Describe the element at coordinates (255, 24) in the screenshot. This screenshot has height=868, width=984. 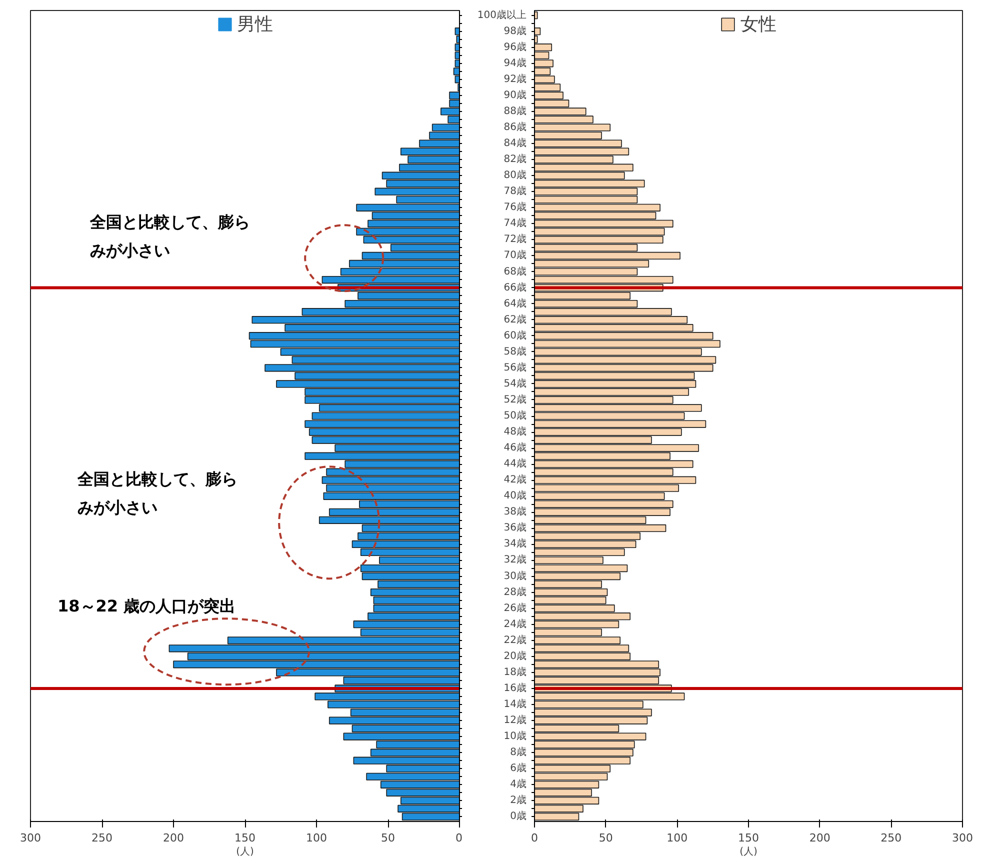
I see `legend-label: 男性` at that location.